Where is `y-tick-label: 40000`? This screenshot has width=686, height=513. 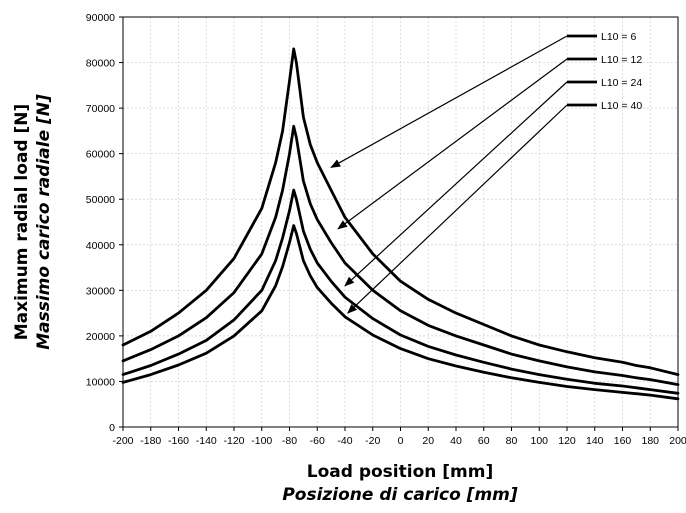 y-tick-label: 40000 is located at coordinates (100, 246).